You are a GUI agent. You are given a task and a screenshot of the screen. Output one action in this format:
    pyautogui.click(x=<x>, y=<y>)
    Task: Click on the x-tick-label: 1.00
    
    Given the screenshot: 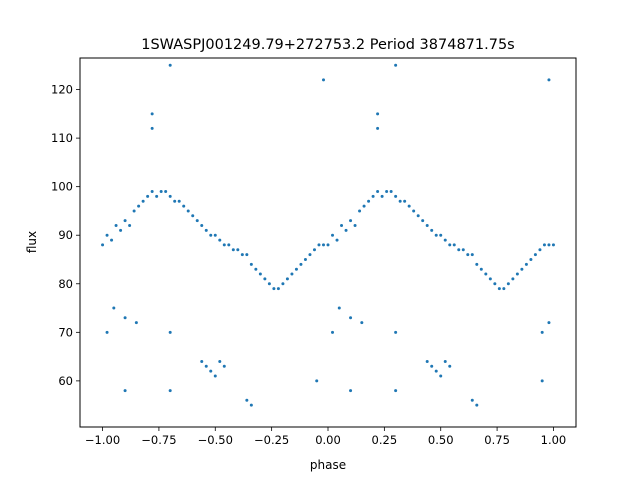 What is the action you would take?
    pyautogui.click(x=554, y=440)
    